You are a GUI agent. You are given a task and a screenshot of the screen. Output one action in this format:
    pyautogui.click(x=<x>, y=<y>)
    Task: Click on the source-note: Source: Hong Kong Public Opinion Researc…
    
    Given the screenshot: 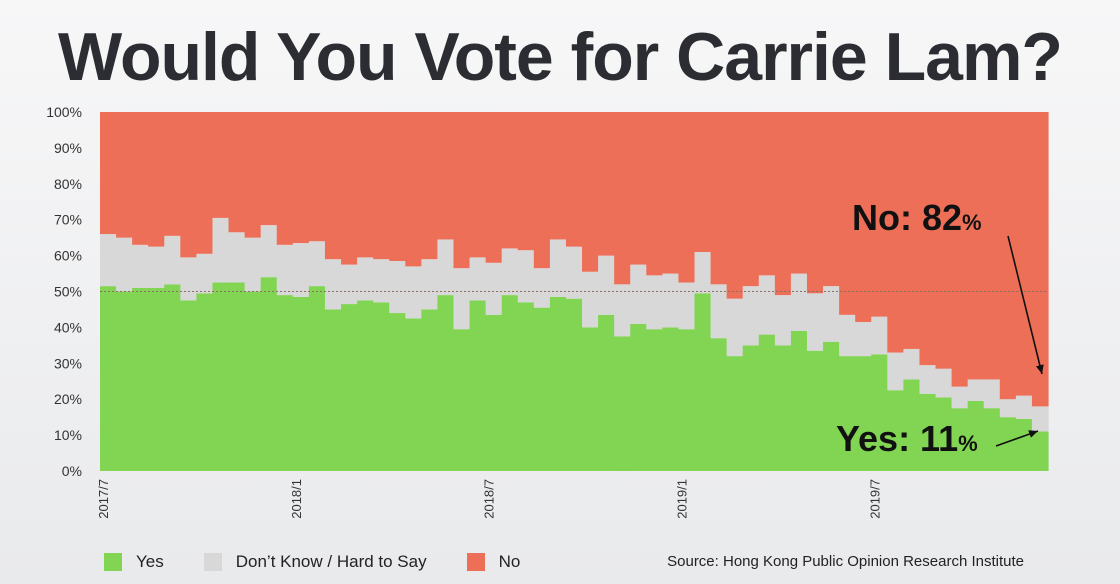 What is the action you would take?
    pyautogui.click(x=845, y=561)
    